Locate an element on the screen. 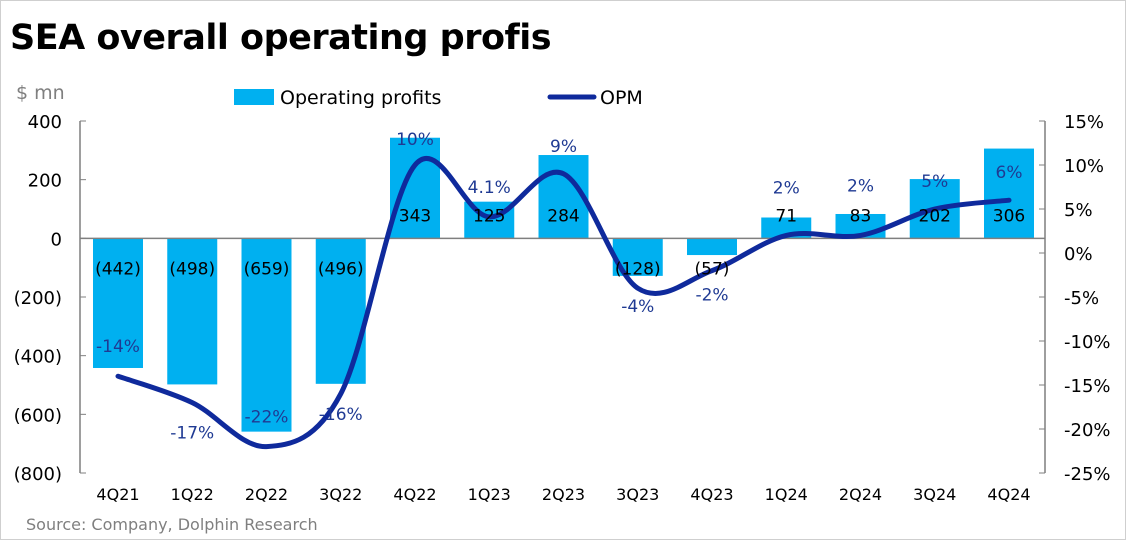 The image size is (1126, 540). bar-label: (659) is located at coordinates (267, 269).